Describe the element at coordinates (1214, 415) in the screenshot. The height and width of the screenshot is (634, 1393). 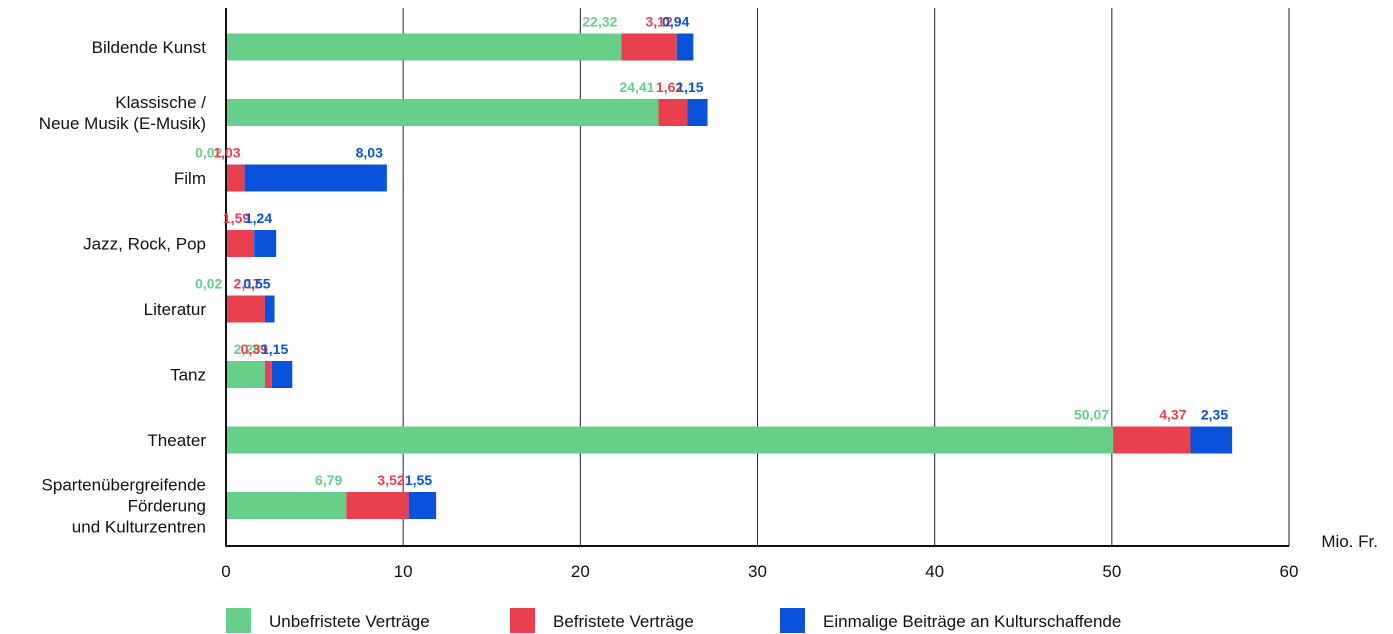
I see `data-label: 2,35` at that location.